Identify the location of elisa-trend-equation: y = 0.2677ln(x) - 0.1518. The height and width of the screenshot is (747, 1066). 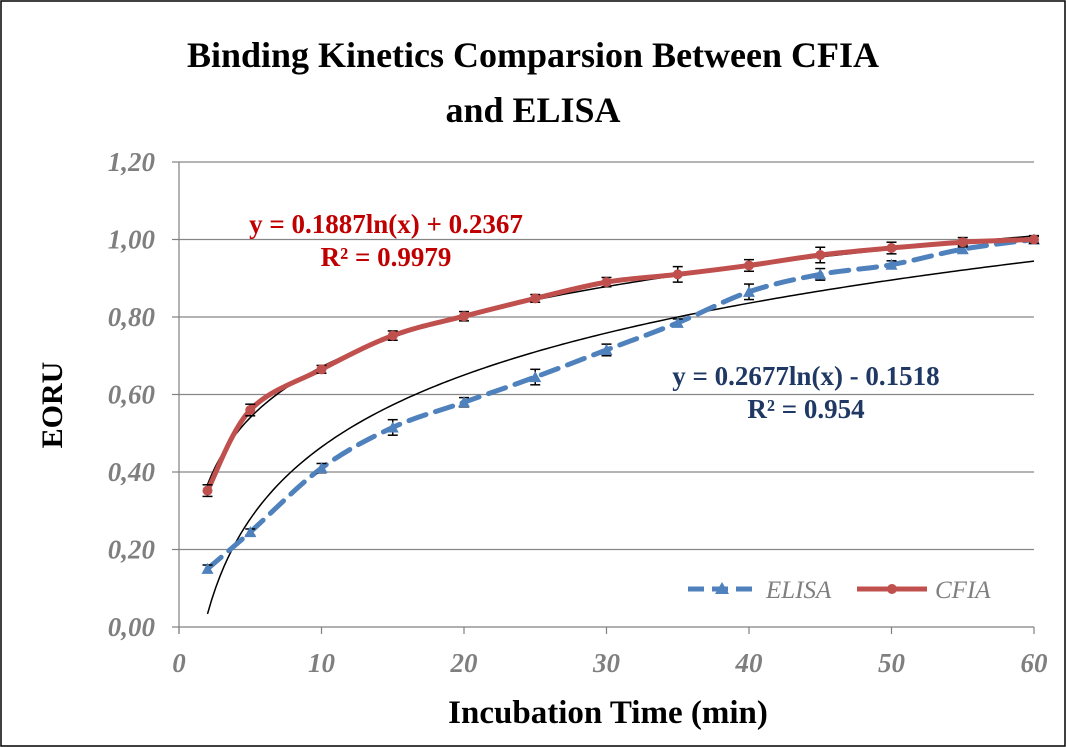
(805, 376).